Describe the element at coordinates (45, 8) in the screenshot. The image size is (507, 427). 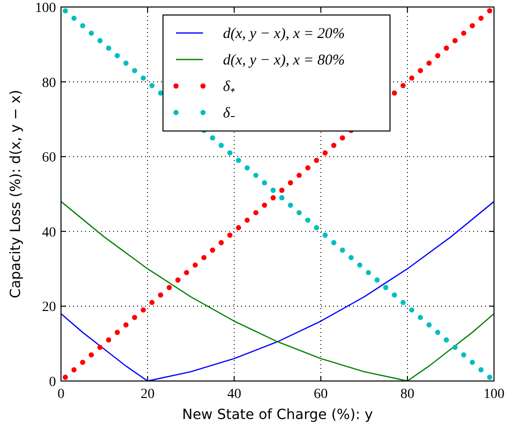
I see `y-tick-label: 100` at that location.